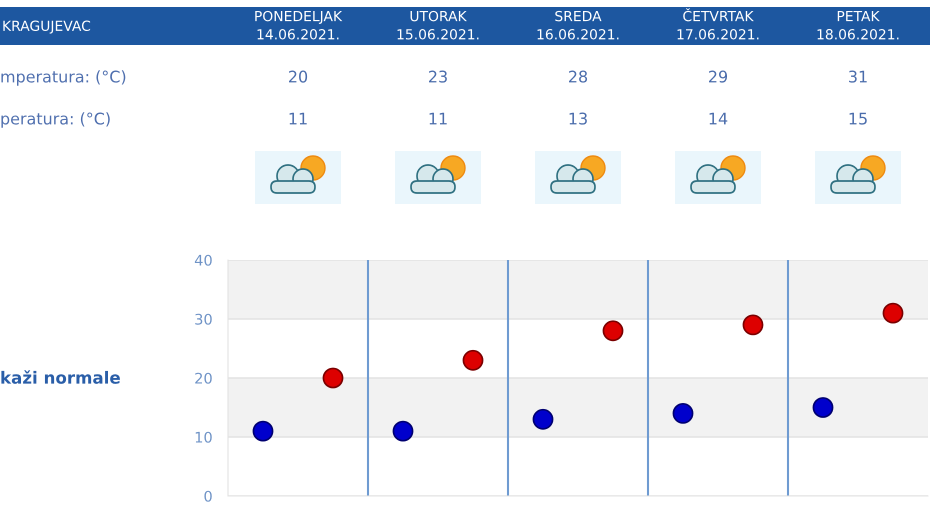  Describe the element at coordinates (718, 24) in the screenshot. I see `category-label: ČETVRTAK 17.06.2021.` at that location.